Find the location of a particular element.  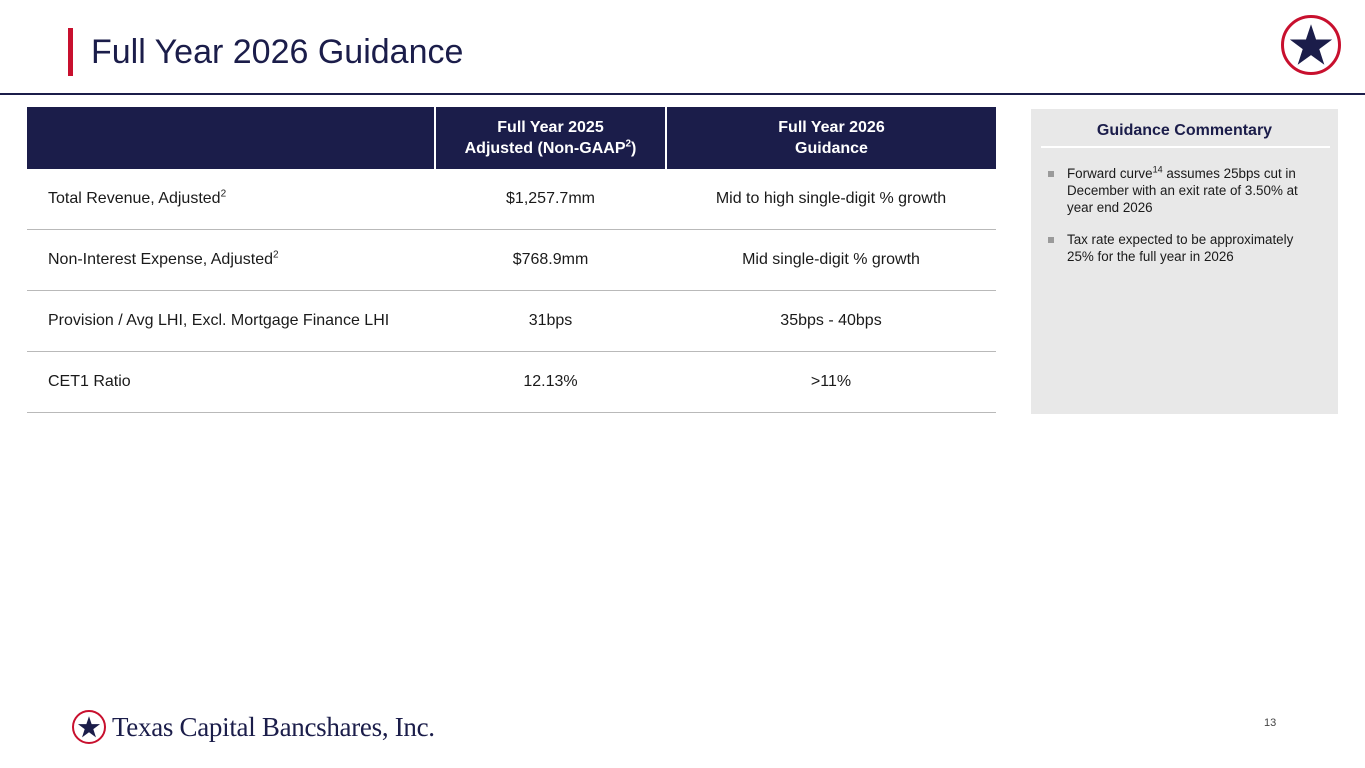

company-name: Texas Capital Bancshares, Inc. is located at coordinates (273, 726).